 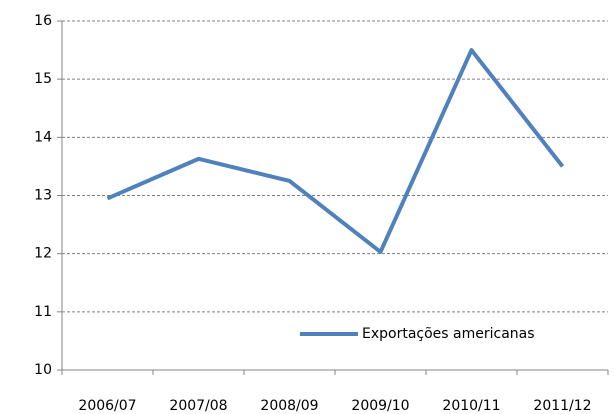 What do you see at coordinates (43, 137) in the screenshot?
I see `y-tick-label: 14` at bounding box center [43, 137].